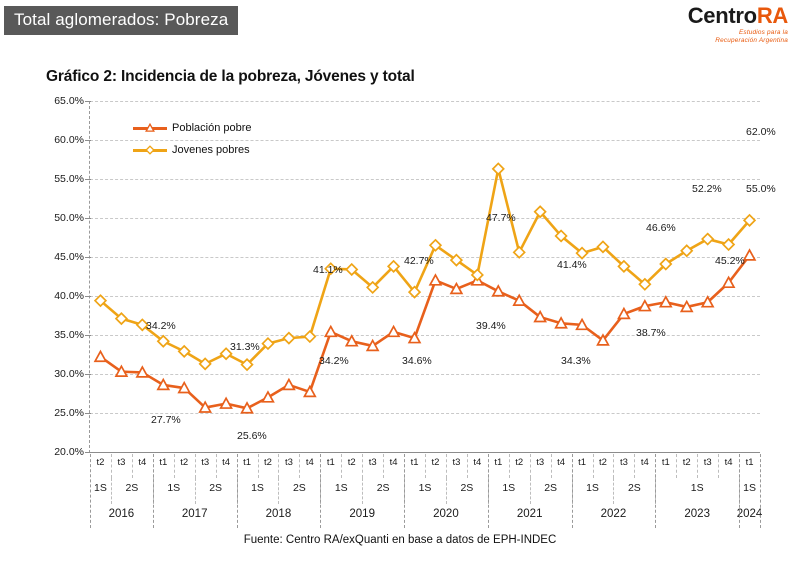  I want to click on y-tick-label: 60.0%, so click(69, 140).